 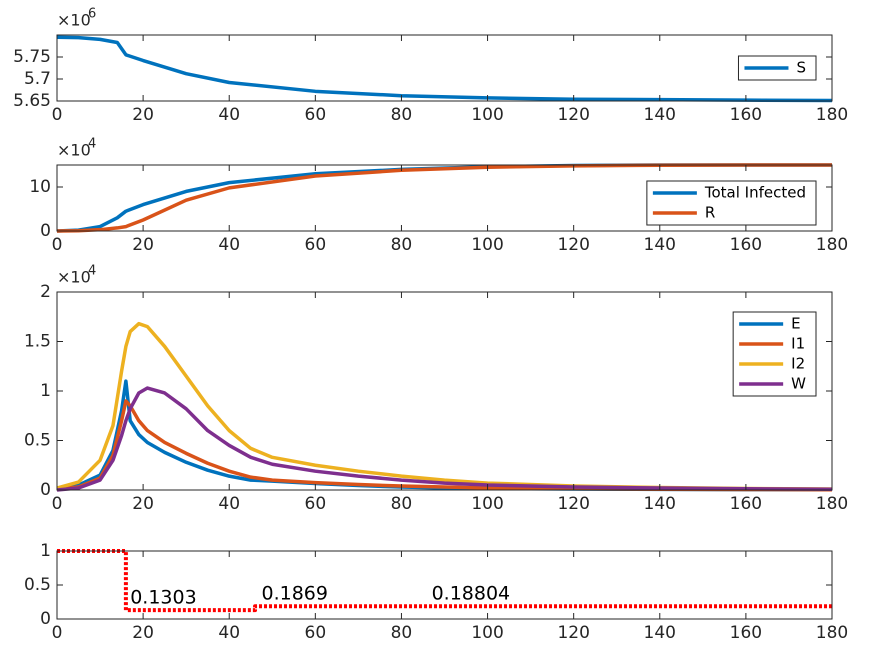 I want to click on legend-label: S, so click(x=801, y=68).